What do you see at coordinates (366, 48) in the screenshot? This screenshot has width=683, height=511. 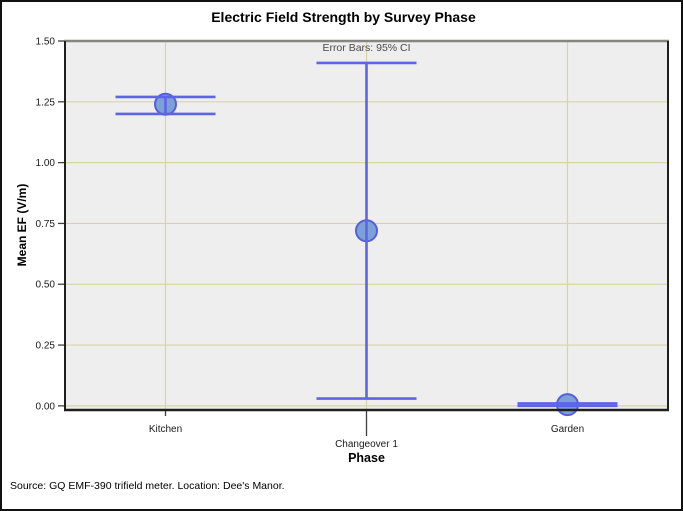 I see `error-bars-annotation: Error Bars: 95% CI` at bounding box center [366, 48].